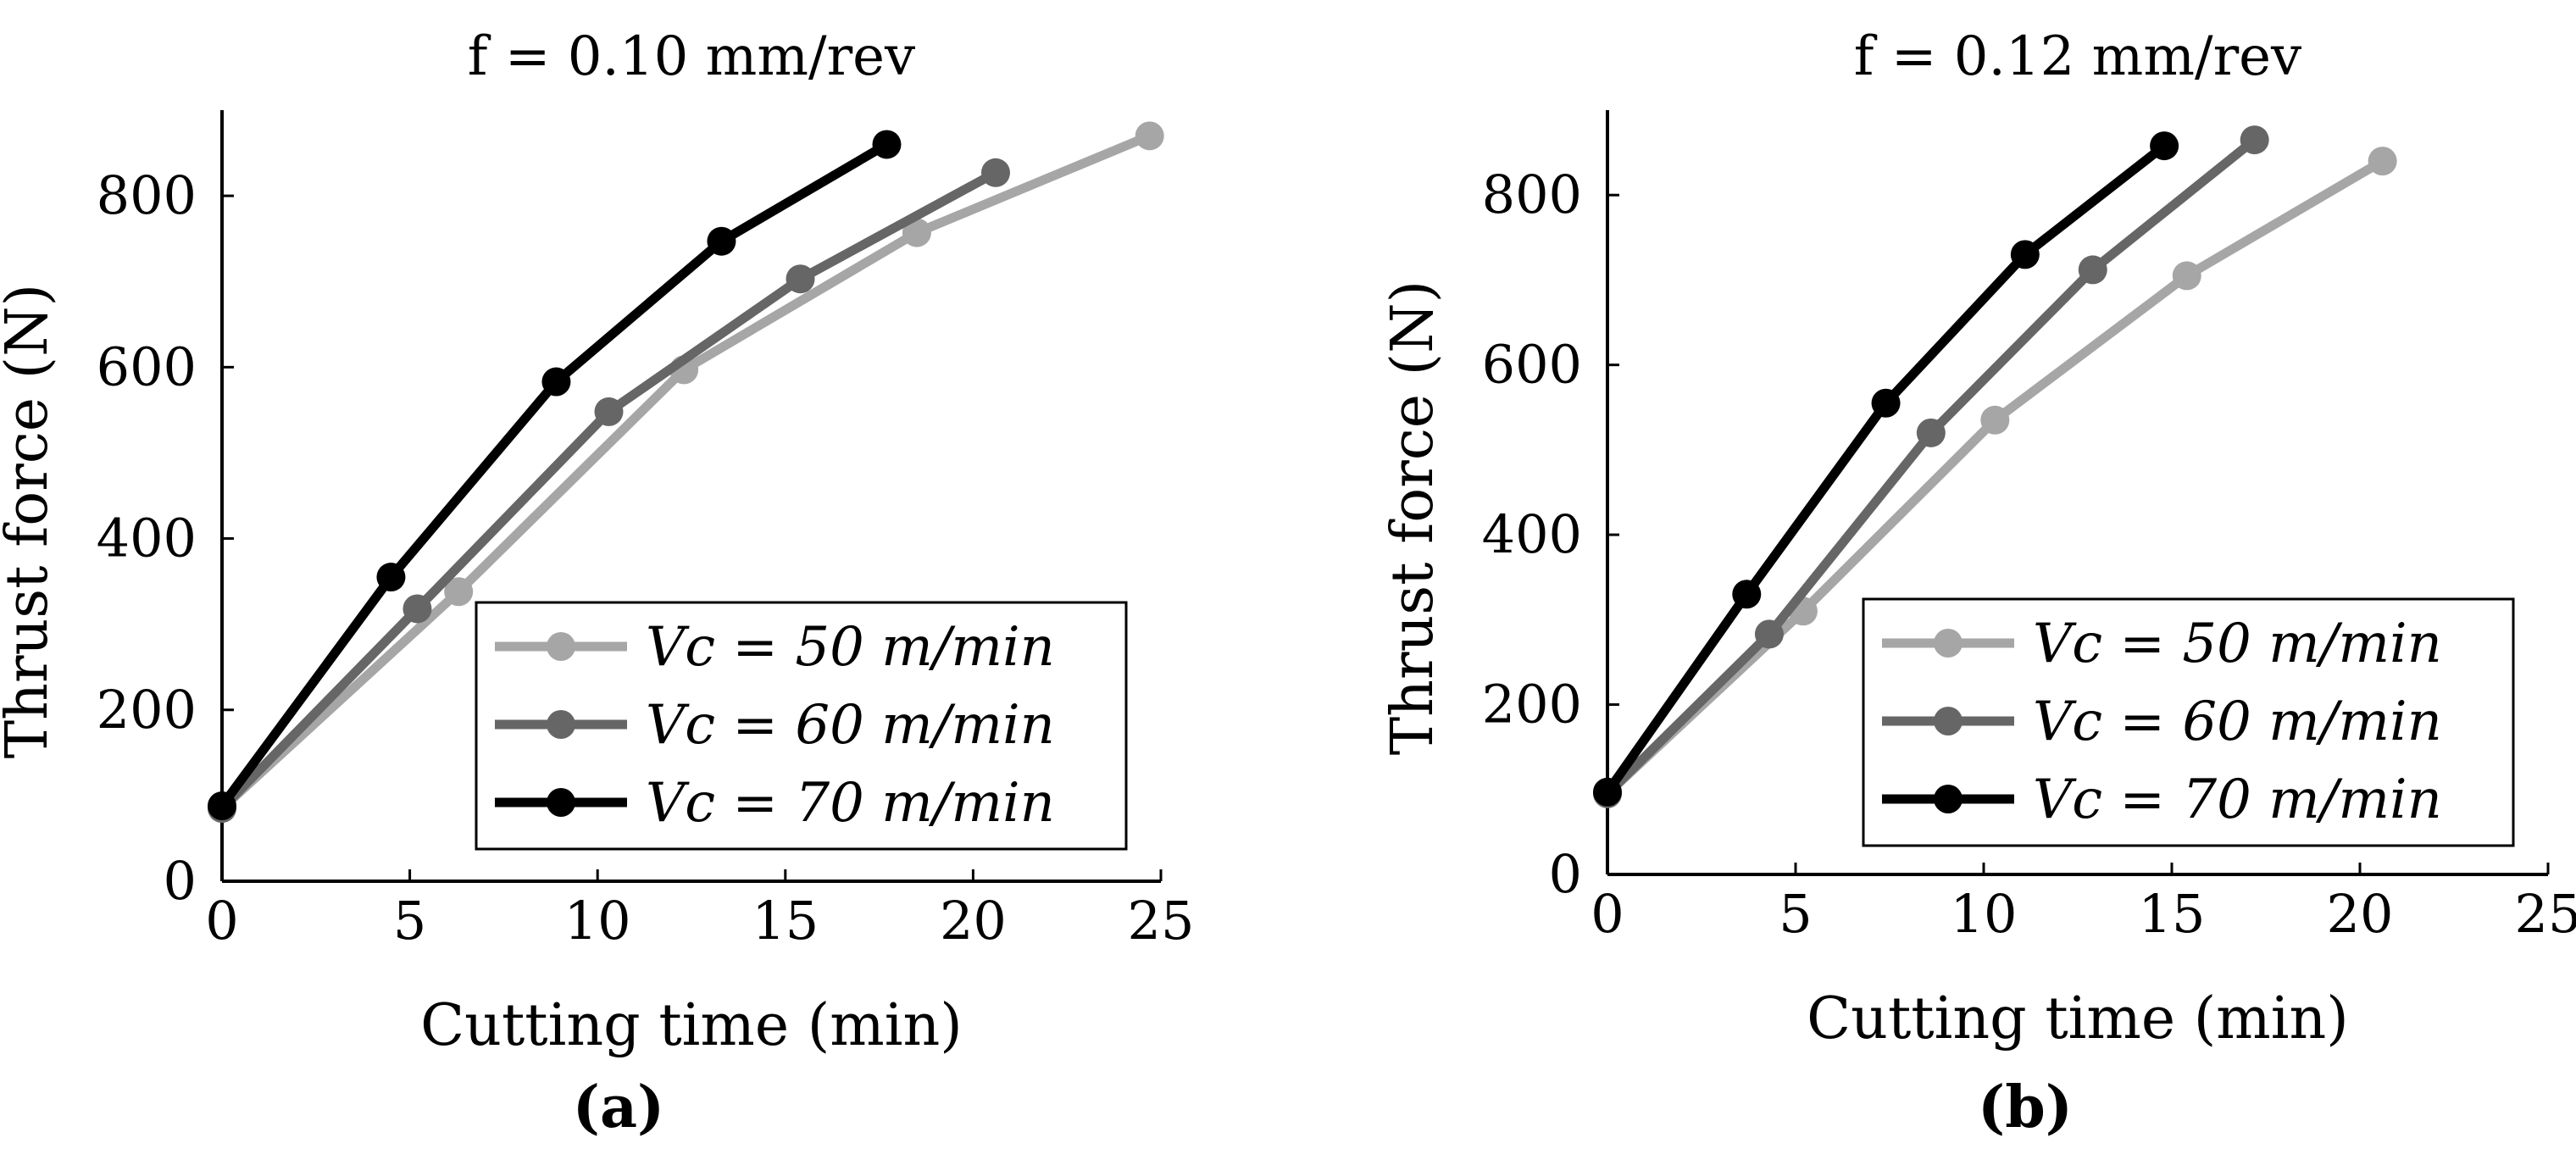 The width and height of the screenshot is (2576, 1171). Describe the element at coordinates (2077, 56) in the screenshot. I see `chart-title: f = 0.12 mm/rev` at that location.